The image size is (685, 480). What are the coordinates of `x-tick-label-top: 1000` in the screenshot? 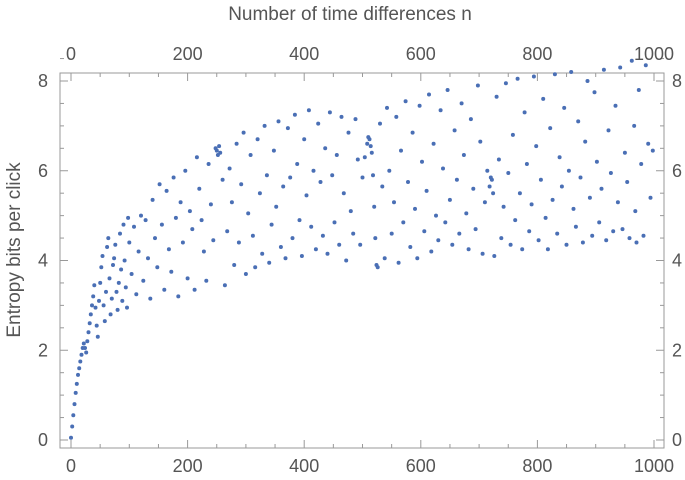 It's located at (654, 54).